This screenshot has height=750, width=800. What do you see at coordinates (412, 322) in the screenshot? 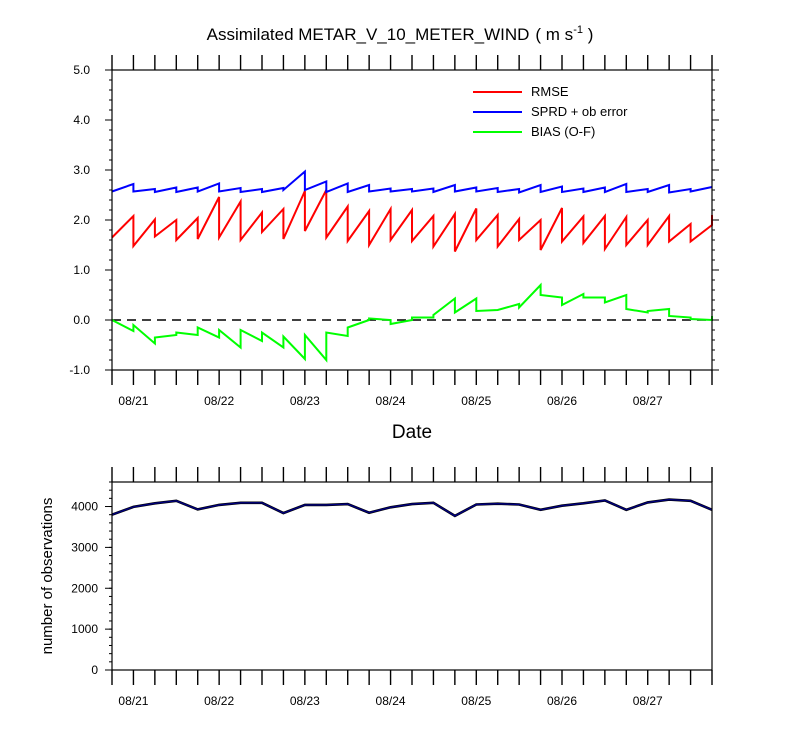
I see `series-line-bias` at bounding box center [412, 322].